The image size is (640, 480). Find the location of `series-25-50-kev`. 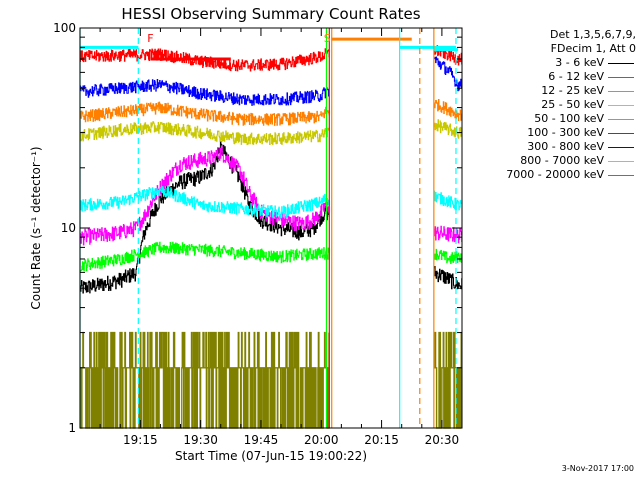

series-25-50-kev is located at coordinates (271, 202).